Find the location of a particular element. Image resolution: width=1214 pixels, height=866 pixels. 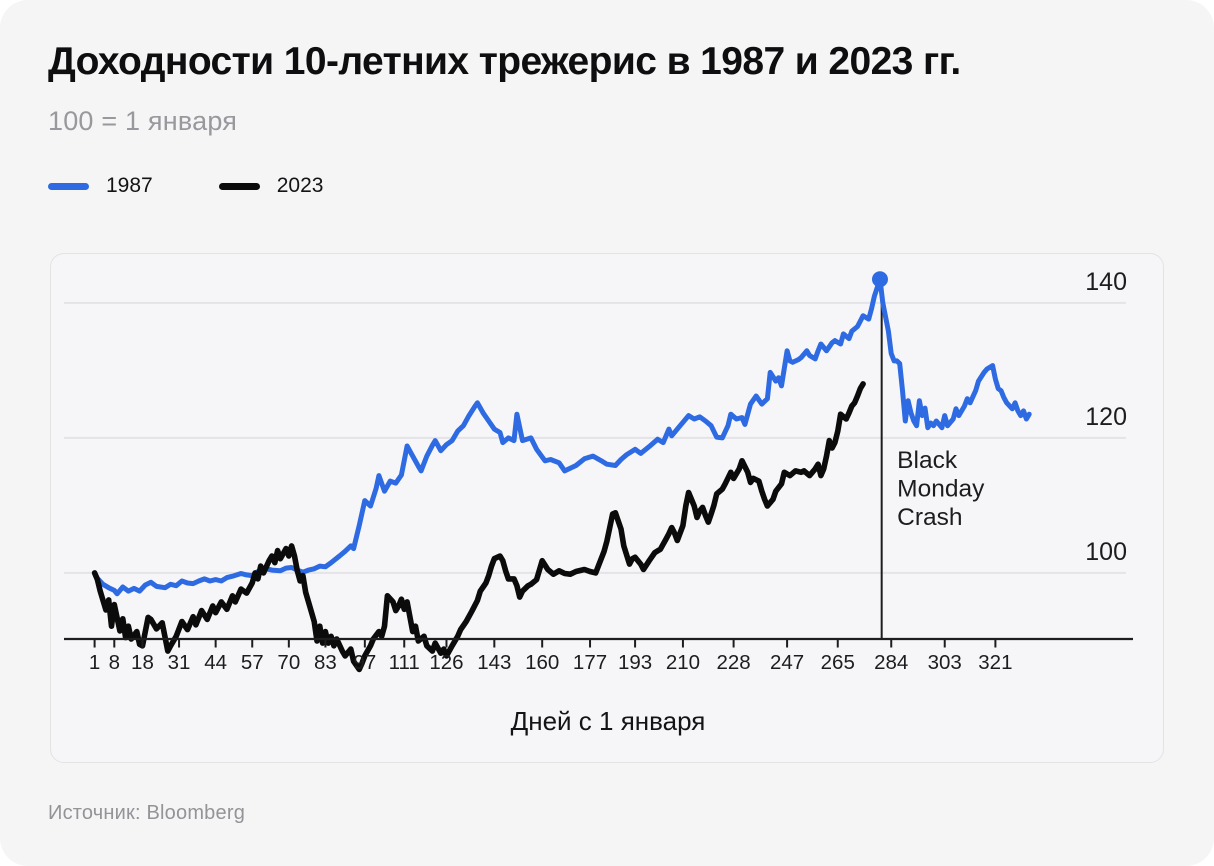

x-tick-label-111: 111 is located at coordinates (404, 662).